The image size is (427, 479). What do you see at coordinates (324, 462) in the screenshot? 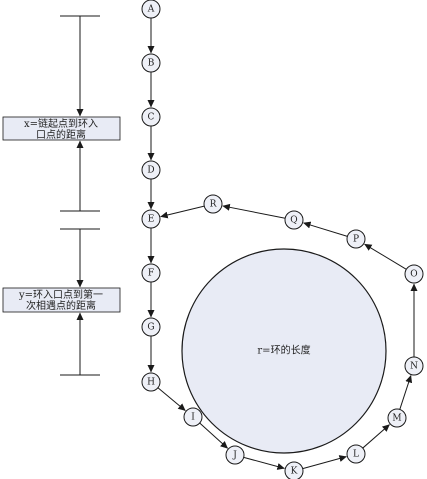
I see `edge-k-l` at bounding box center [324, 462].